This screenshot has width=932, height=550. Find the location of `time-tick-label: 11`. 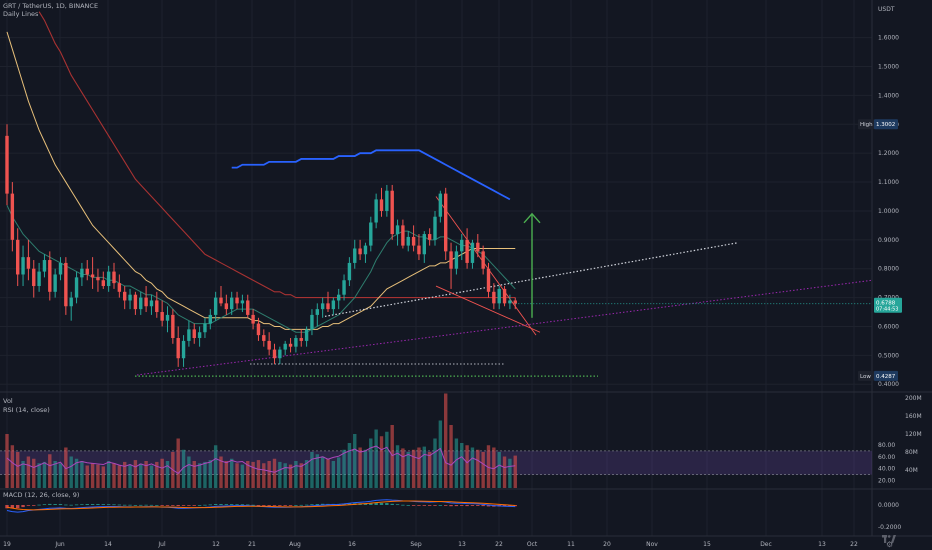

time-tick-label: 11 is located at coordinates (571, 544).